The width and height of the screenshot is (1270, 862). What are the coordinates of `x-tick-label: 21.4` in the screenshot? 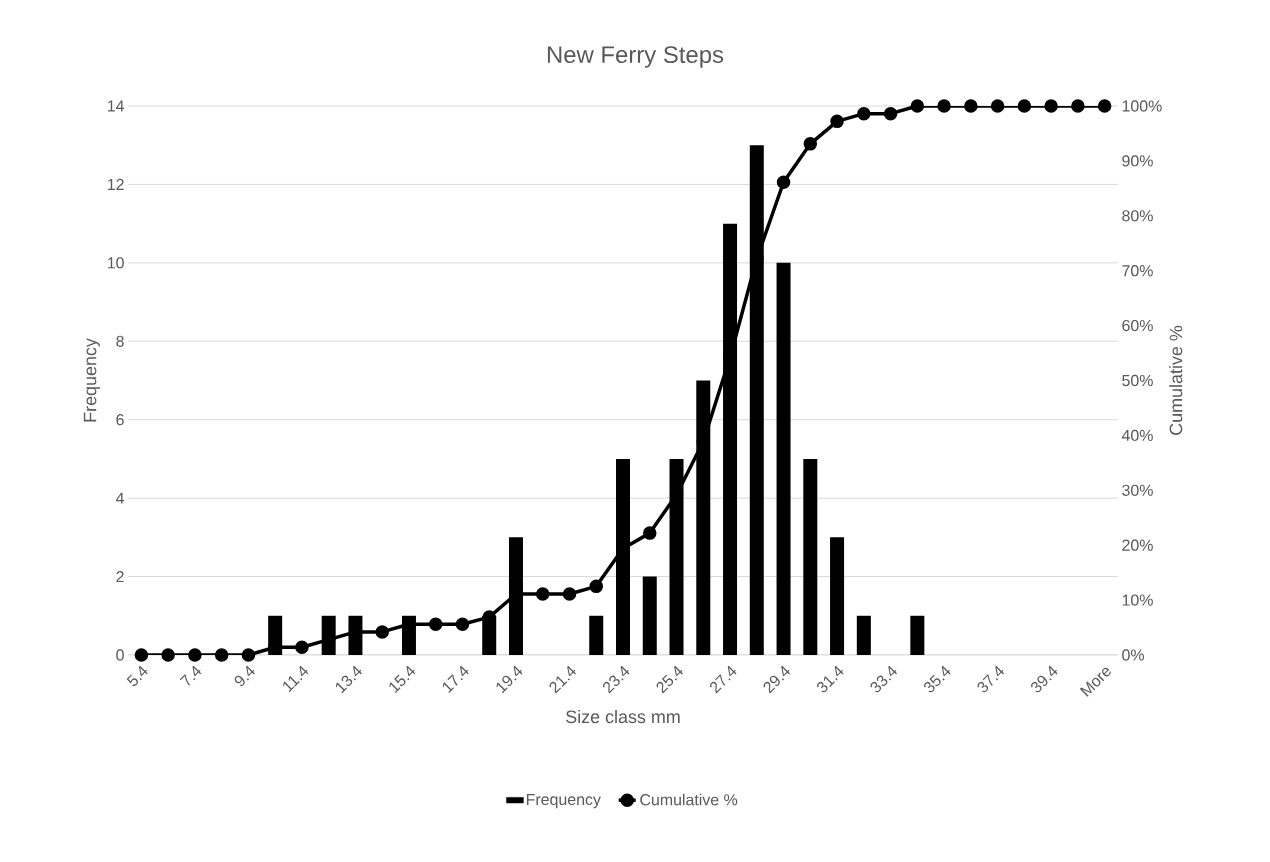 It's located at (562, 679).